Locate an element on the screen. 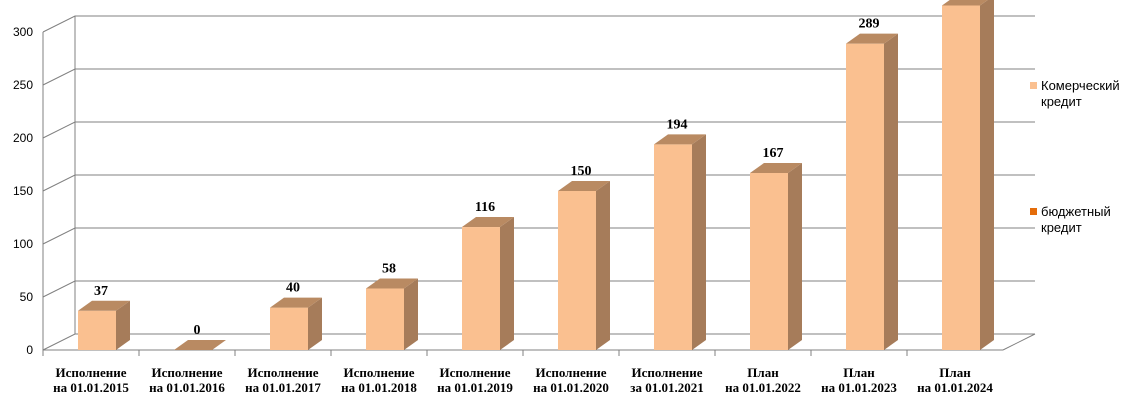 This screenshot has height=407, width=1143. data-label: 167 is located at coordinates (773, 153).